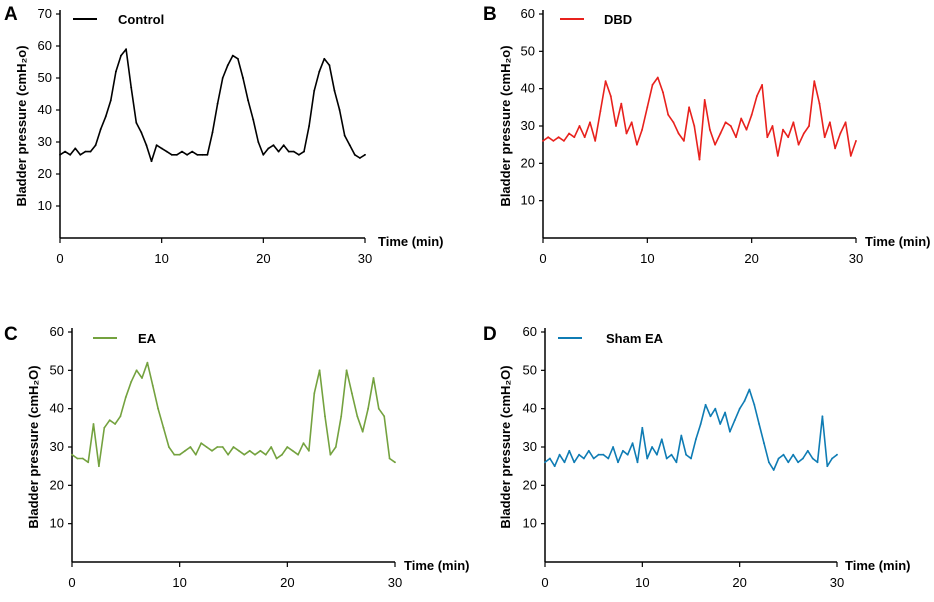 The image size is (934, 602). Describe the element at coordinates (490, 14) in the screenshot. I see `panel-letter: B` at that location.